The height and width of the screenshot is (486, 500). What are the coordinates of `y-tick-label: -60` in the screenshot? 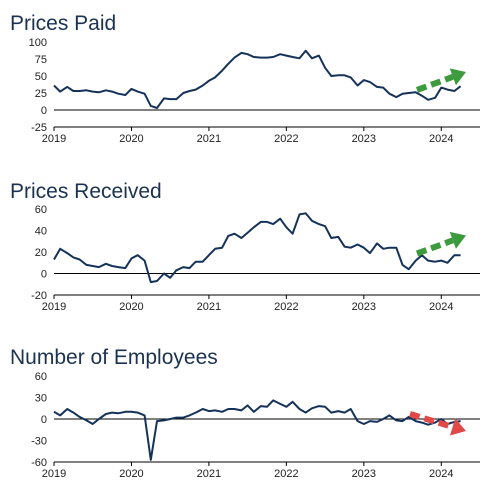 It's located at (39, 463).